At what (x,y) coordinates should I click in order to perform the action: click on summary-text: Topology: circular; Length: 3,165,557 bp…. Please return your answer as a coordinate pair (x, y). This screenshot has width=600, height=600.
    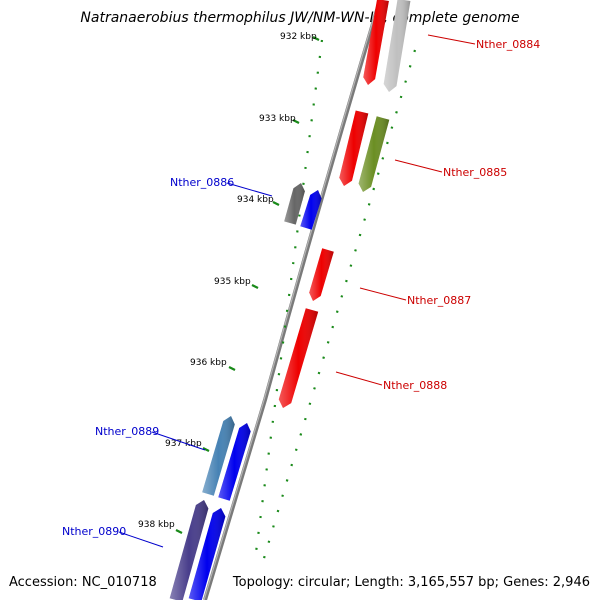
    Looking at the image, I should click on (411, 582).